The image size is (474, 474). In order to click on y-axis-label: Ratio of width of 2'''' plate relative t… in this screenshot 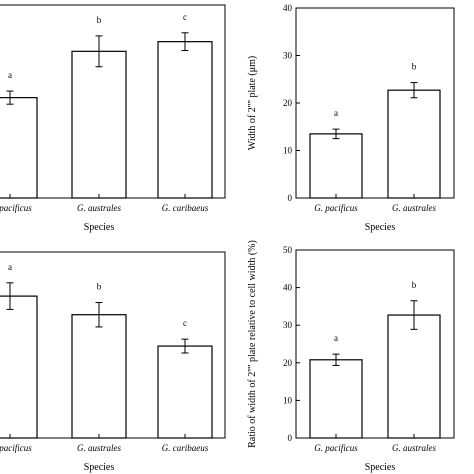, I will do `click(252, 344)`.